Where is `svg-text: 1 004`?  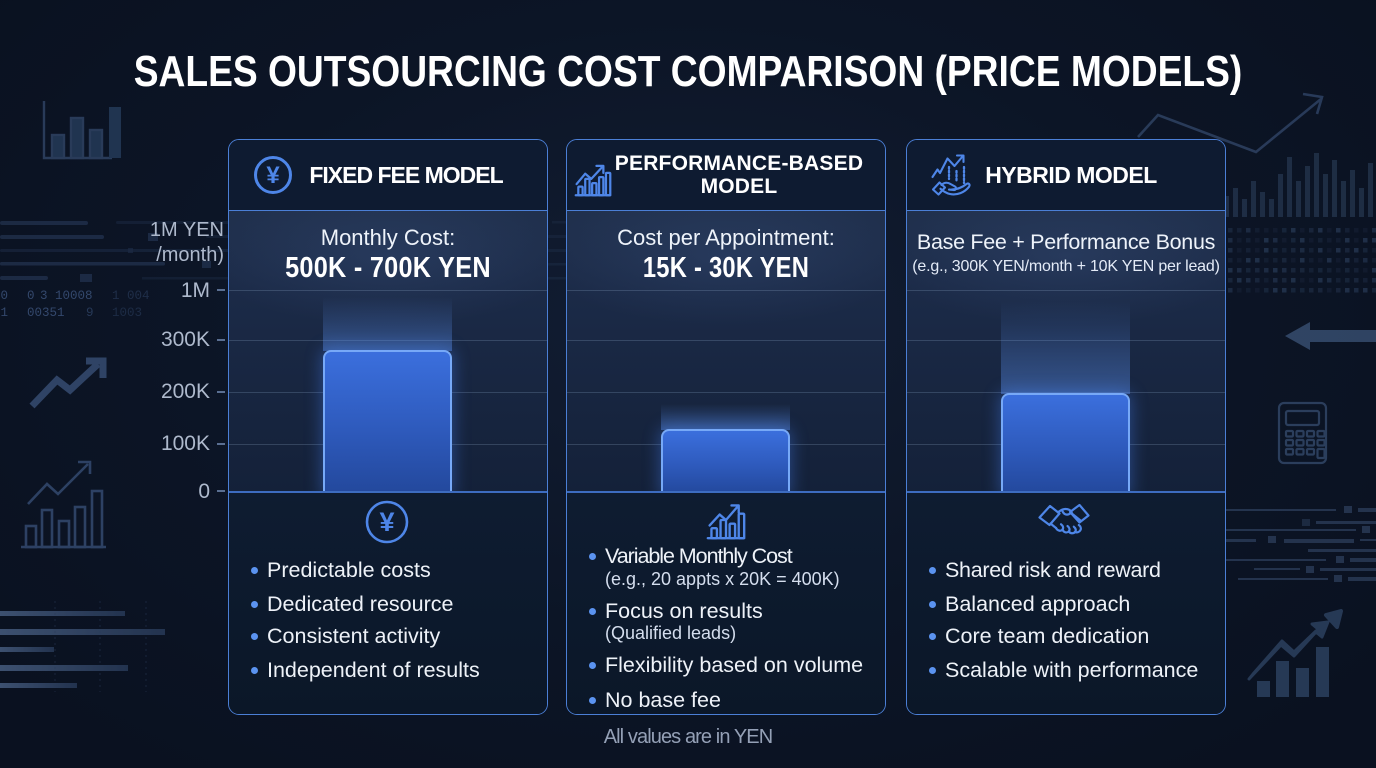 svg-text: 1 004 is located at coordinates (131, 296).